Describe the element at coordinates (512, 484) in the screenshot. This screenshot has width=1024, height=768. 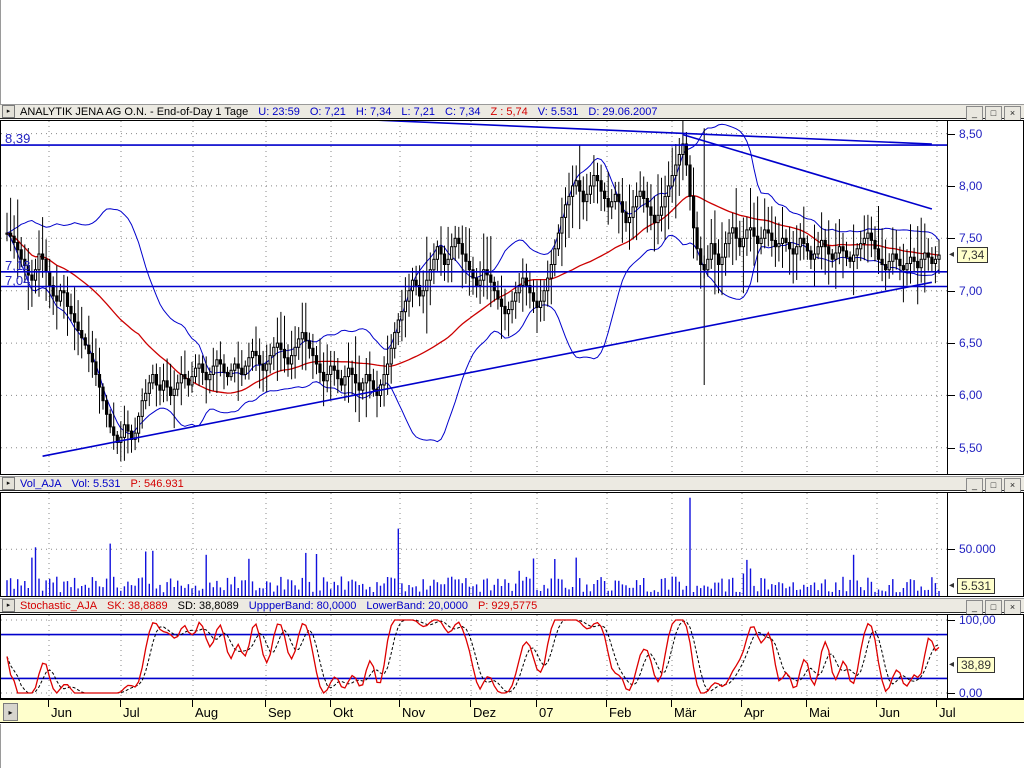
I see `volume-panel-titlebar: ▸ Vol_AJA Vol: 5.531 P: 546.931 _ □ ×` at that location.